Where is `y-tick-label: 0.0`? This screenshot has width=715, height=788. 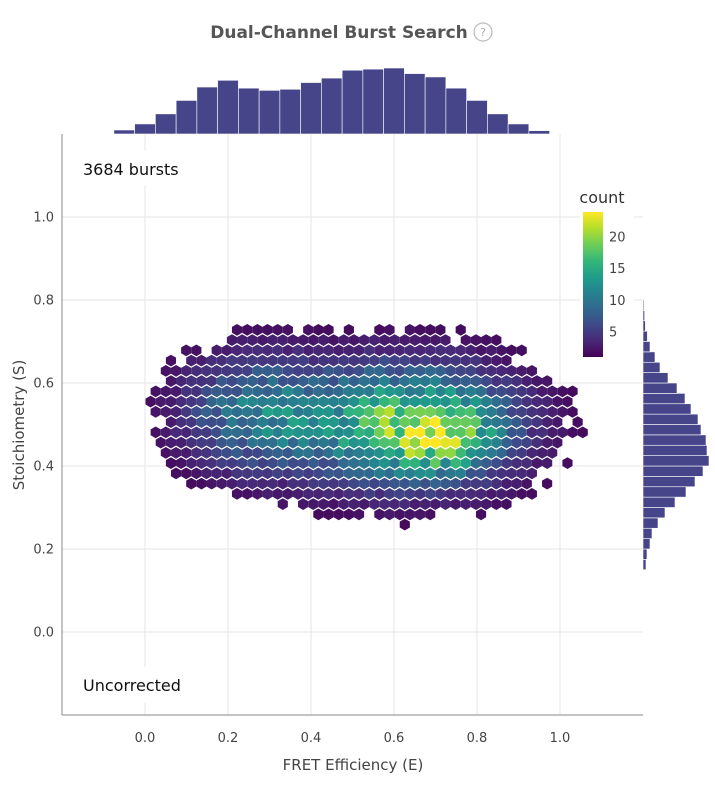
y-tick-label: 0.0 is located at coordinates (43, 633).